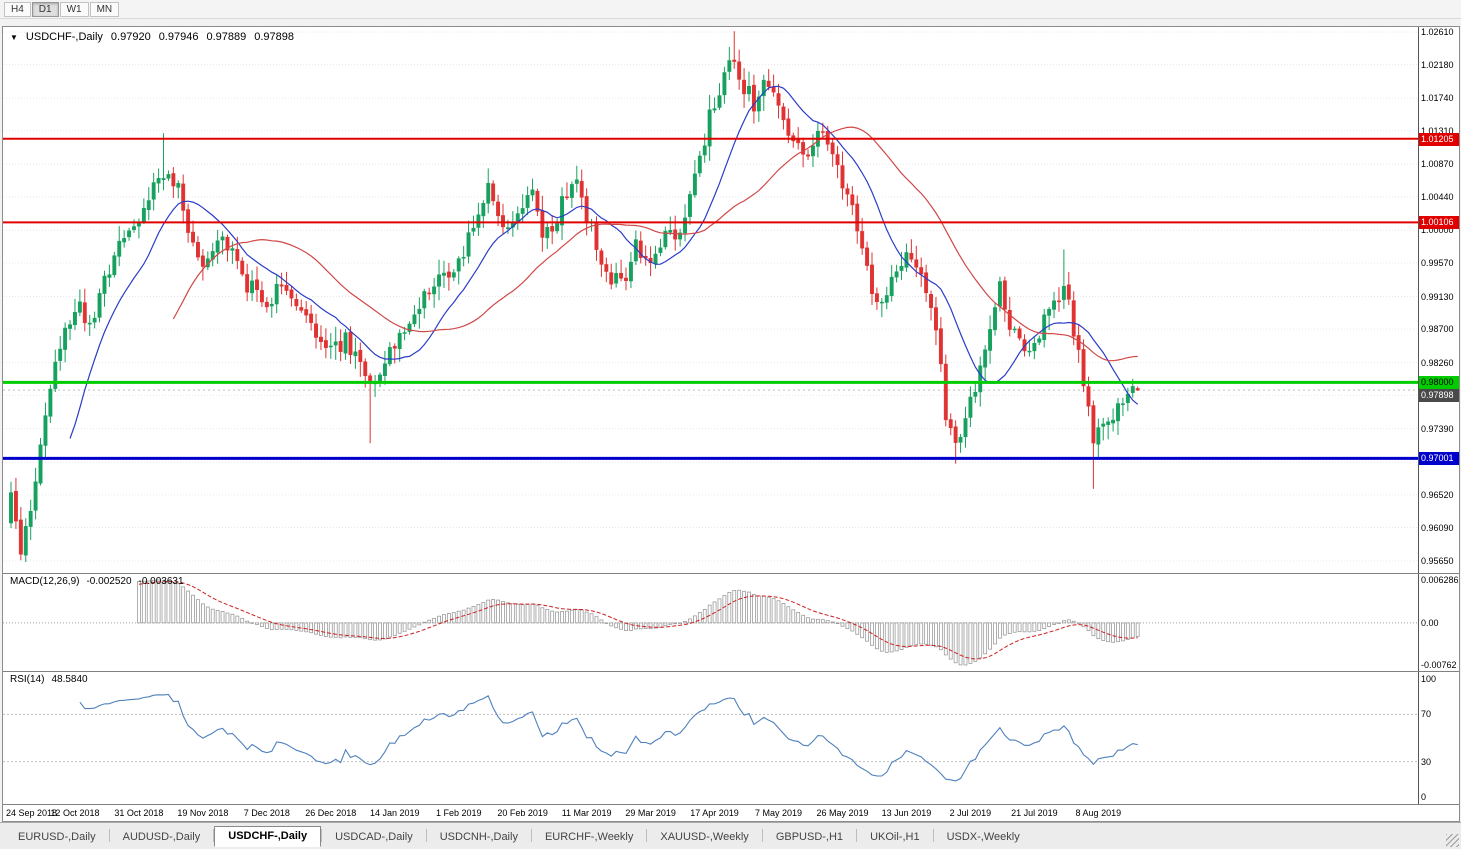 The height and width of the screenshot is (849, 1461). I want to click on timeframe-w1-button: W1, so click(74, 9).